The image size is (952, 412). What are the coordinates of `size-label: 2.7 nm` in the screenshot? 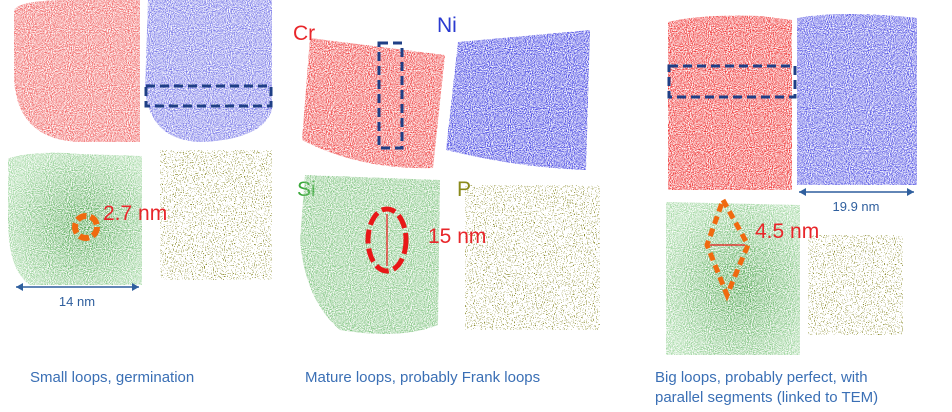 It's located at (135, 213).